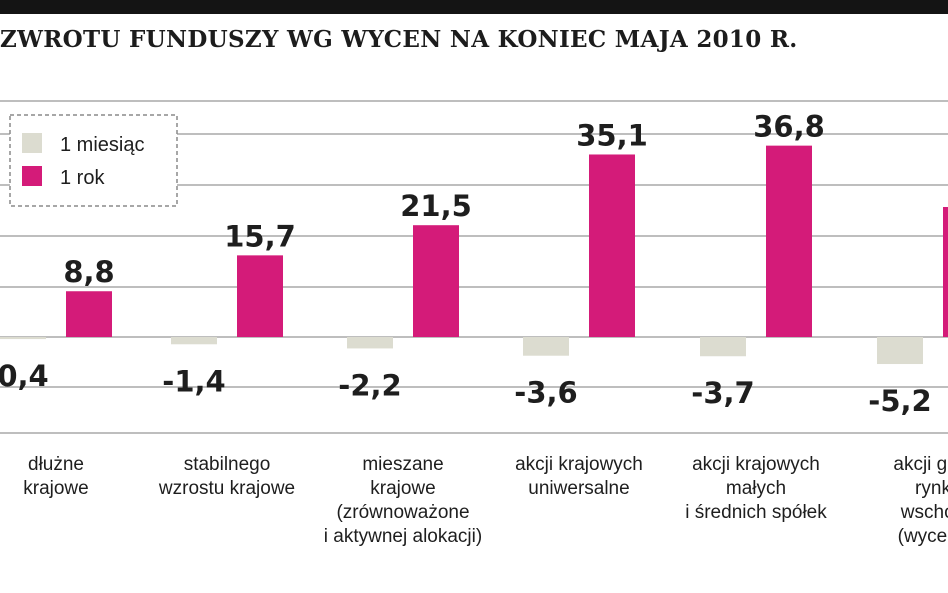 The width and height of the screenshot is (948, 593). What do you see at coordinates (578, 488) in the screenshot?
I see `category-label-3-1: uniwersalne` at bounding box center [578, 488].